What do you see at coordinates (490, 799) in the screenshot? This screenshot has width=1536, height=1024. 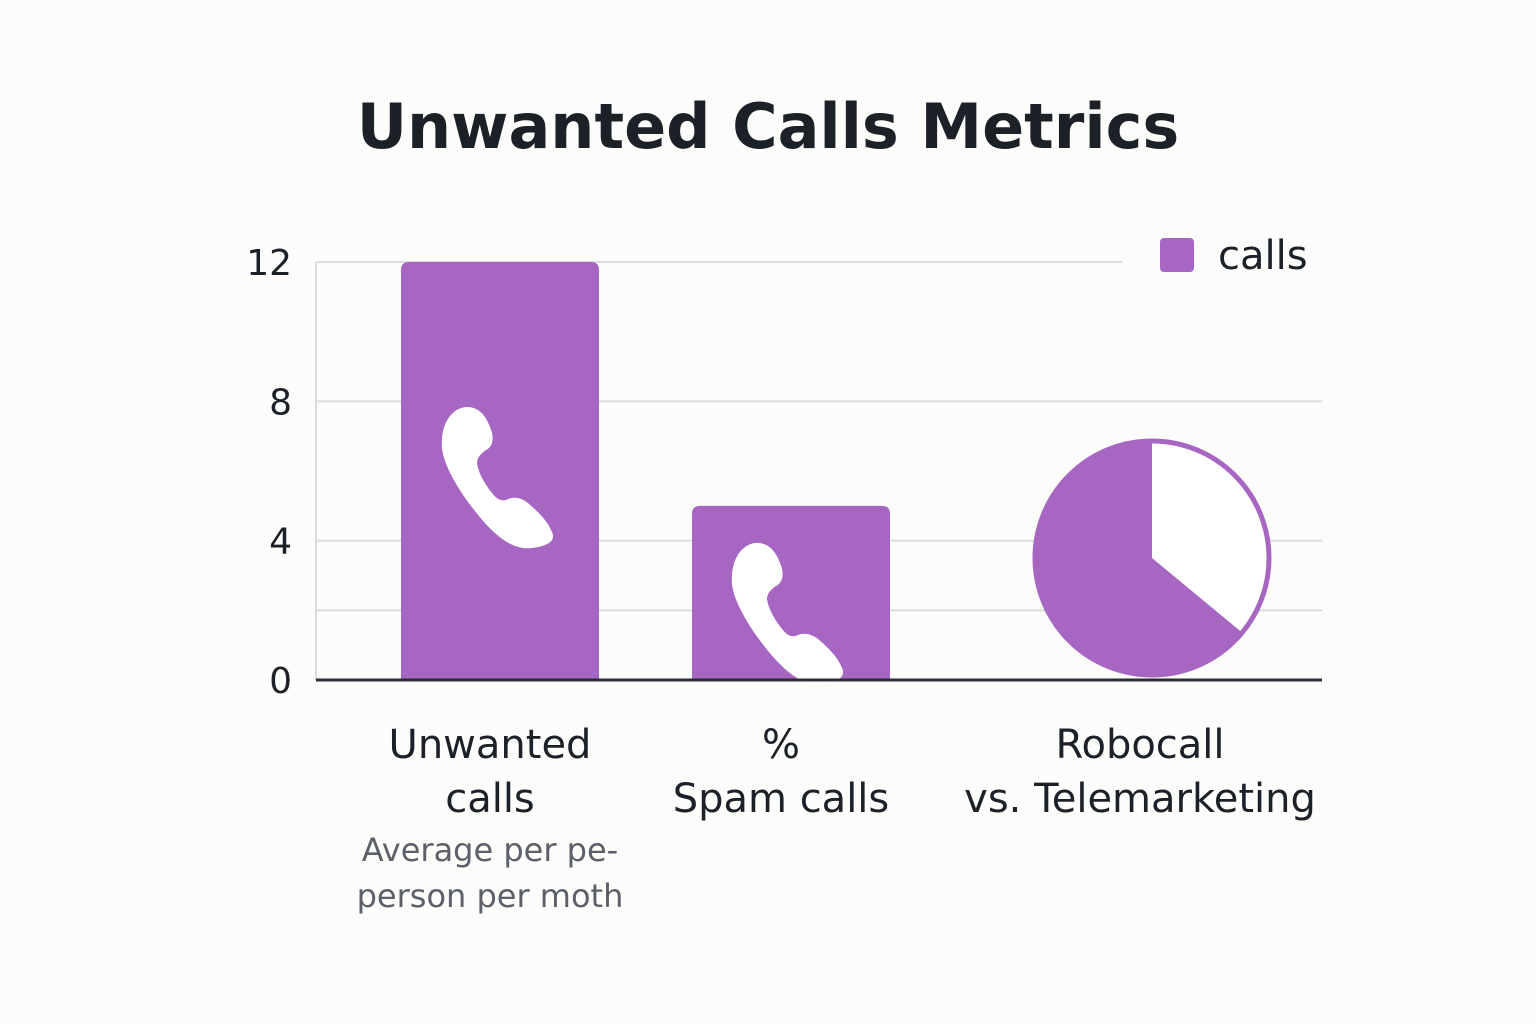 I see `category-label: calls` at bounding box center [490, 799].